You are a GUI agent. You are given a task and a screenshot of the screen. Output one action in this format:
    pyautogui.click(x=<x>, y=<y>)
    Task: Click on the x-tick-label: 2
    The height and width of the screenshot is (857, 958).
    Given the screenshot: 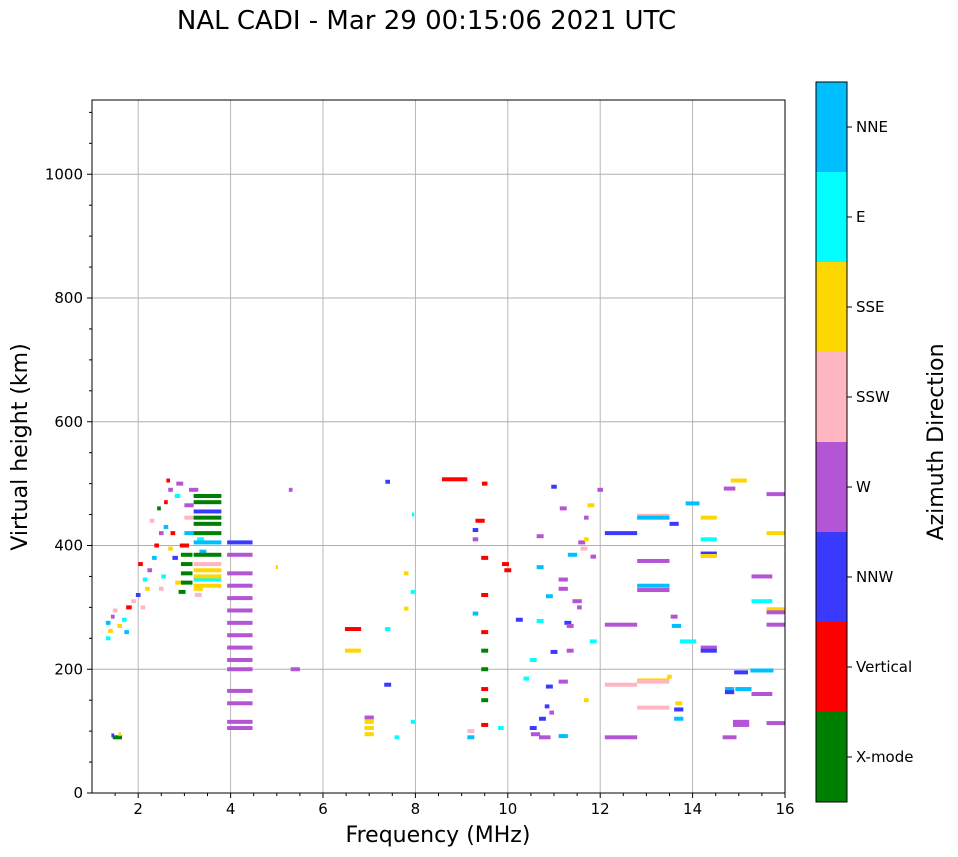 What is the action you would take?
    pyautogui.click(x=138, y=809)
    